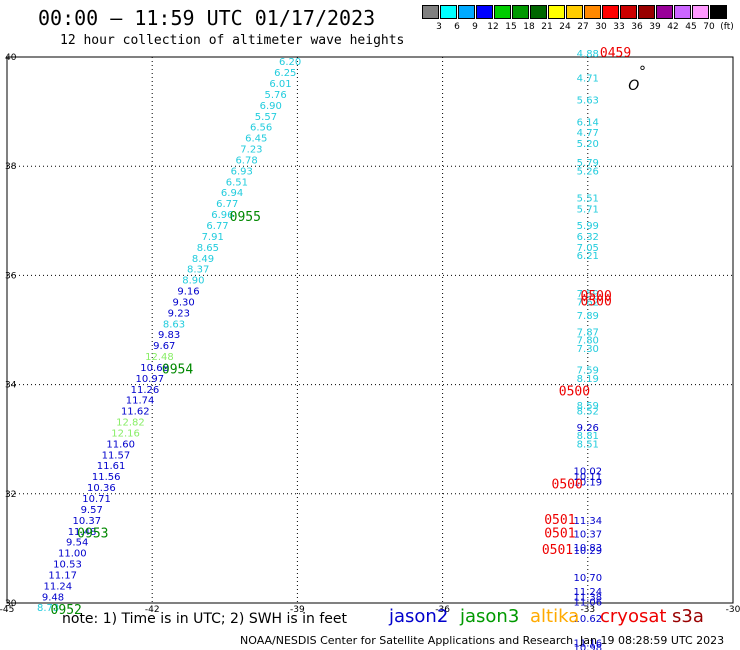  What do you see at coordinates (588, 332) in the screenshot?
I see `wave-height-label: 7.87` at bounding box center [588, 332].